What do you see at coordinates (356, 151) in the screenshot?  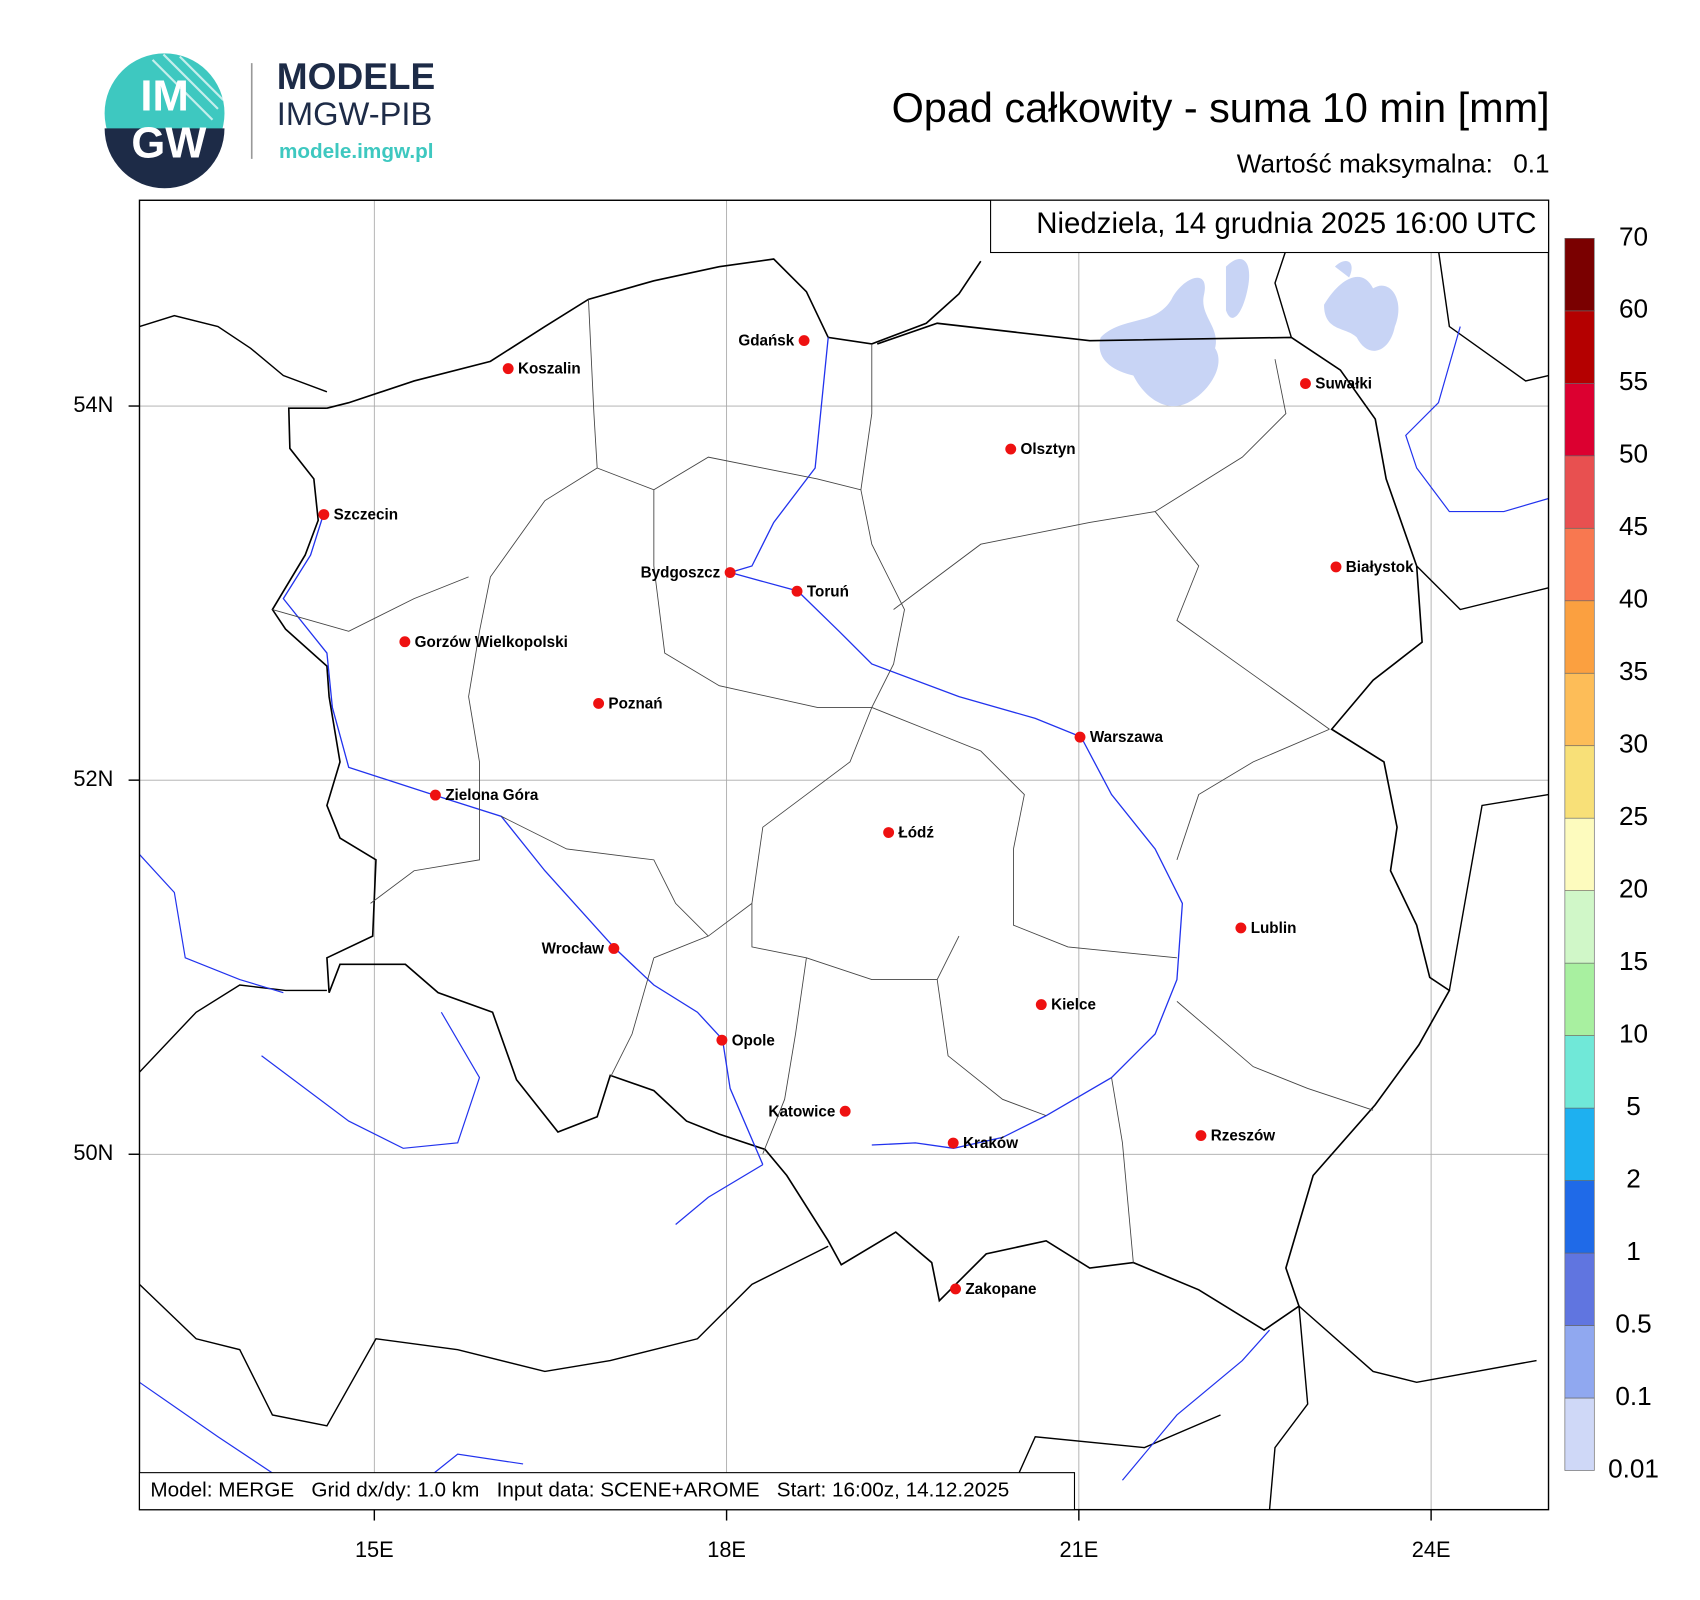 I see `logo-url: modele.imgw.pl` at bounding box center [356, 151].